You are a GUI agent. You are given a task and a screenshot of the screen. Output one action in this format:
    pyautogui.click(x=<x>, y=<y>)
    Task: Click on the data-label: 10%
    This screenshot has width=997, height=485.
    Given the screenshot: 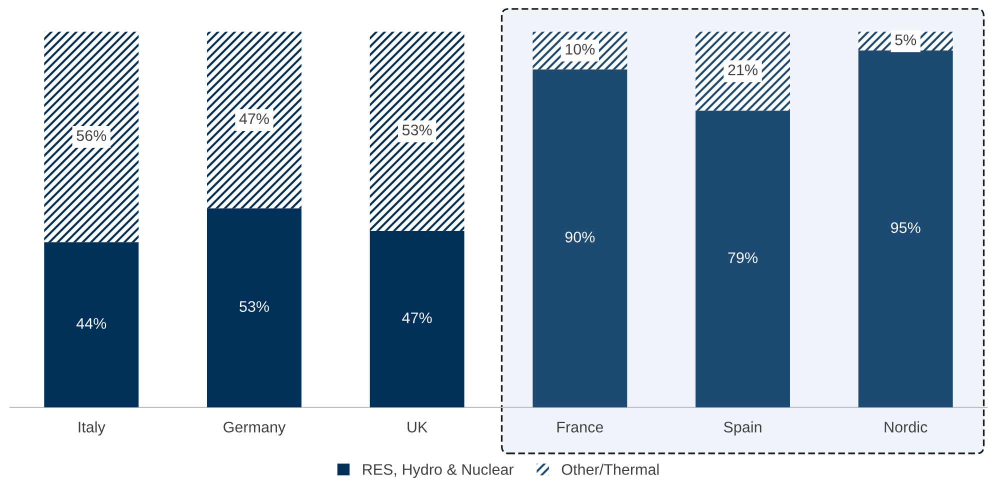 What is the action you would take?
    pyautogui.click(x=580, y=49)
    